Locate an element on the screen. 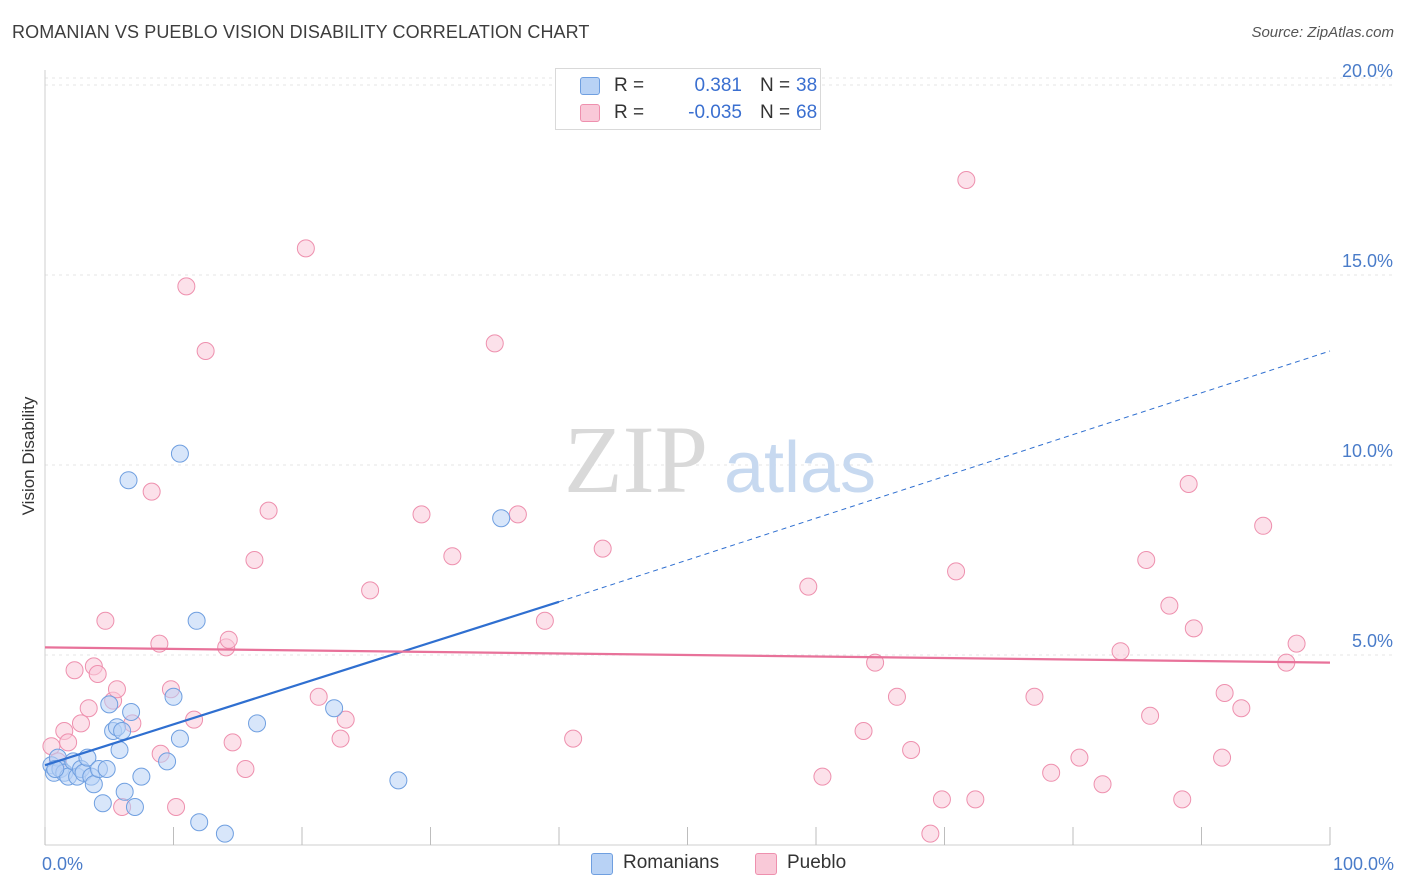  legend-n-value: 68 is located at coordinates (807, 112).